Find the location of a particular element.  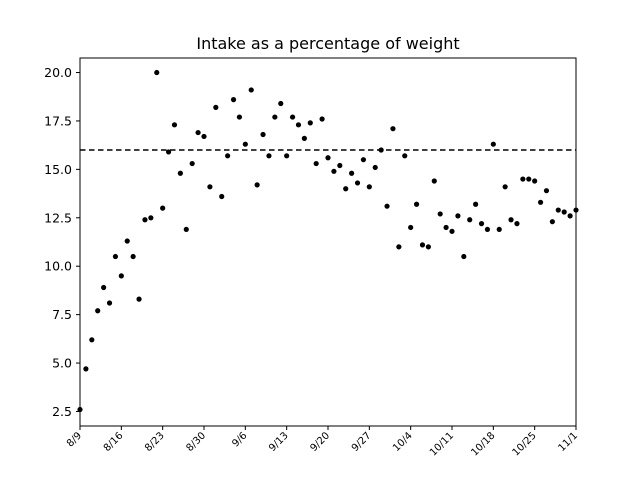

y-tick-label: 10.0 is located at coordinates (58, 266).